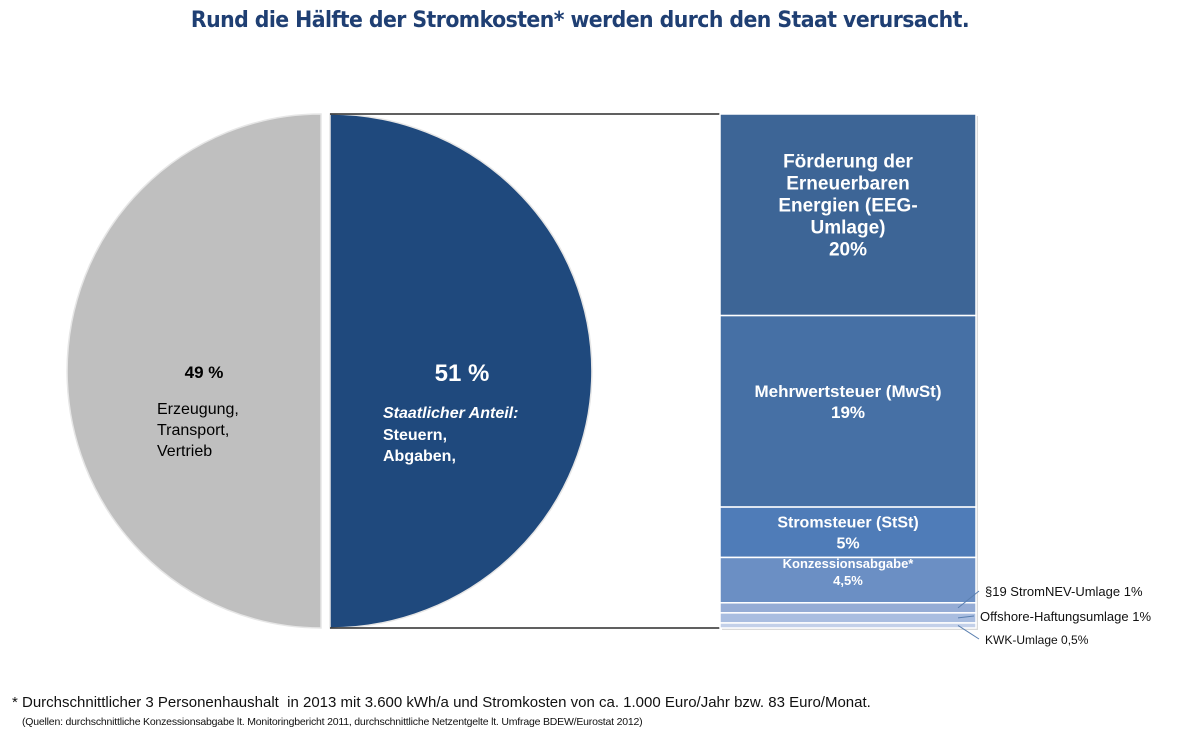 Image resolution: width=1178 pixels, height=736 pixels. Describe the element at coordinates (848, 580) in the screenshot. I see `bar-segment-label: 4,5%` at that location.